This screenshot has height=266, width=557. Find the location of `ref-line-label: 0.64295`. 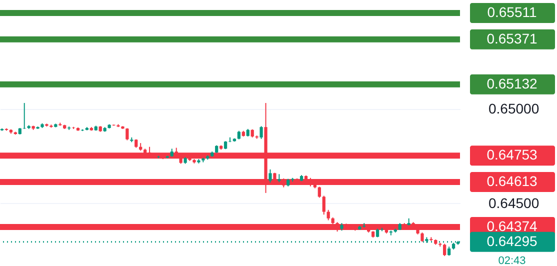

ref-line-label: 0.64295 is located at coordinates (512, 240).